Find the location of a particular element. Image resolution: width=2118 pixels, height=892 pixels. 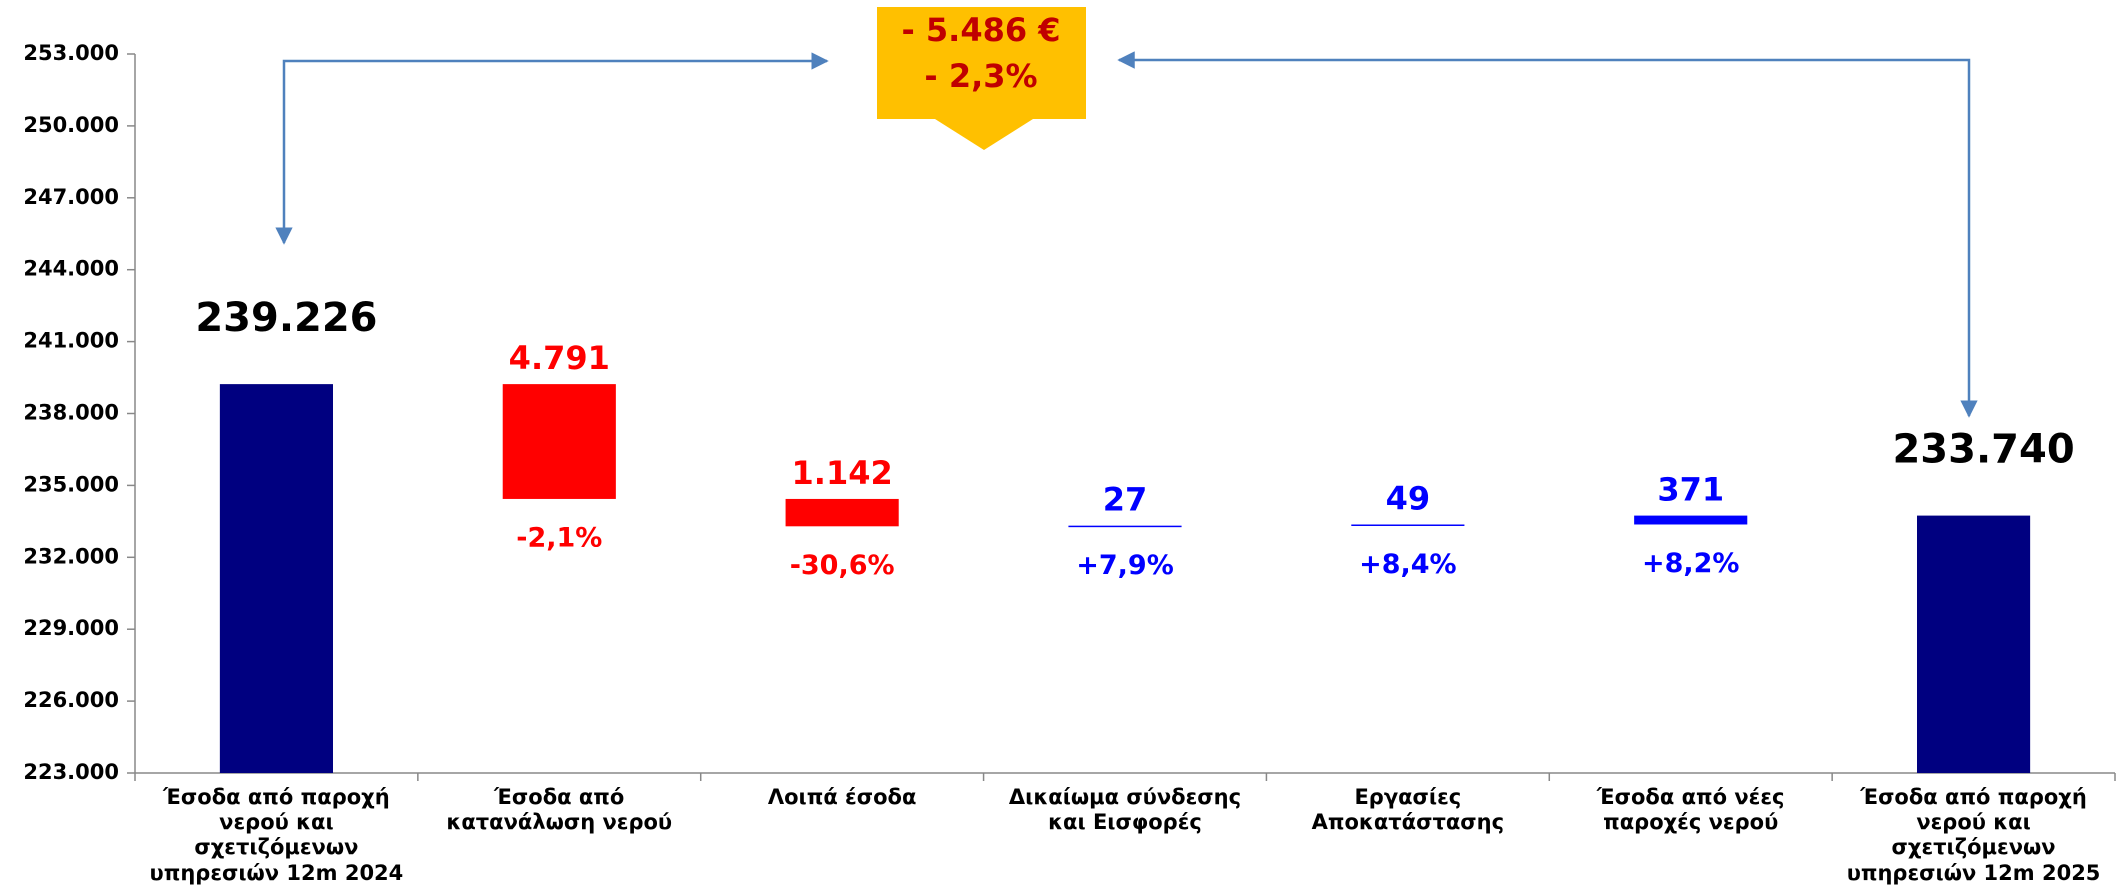

y-tick-label: 223.000 is located at coordinates (71, 772).